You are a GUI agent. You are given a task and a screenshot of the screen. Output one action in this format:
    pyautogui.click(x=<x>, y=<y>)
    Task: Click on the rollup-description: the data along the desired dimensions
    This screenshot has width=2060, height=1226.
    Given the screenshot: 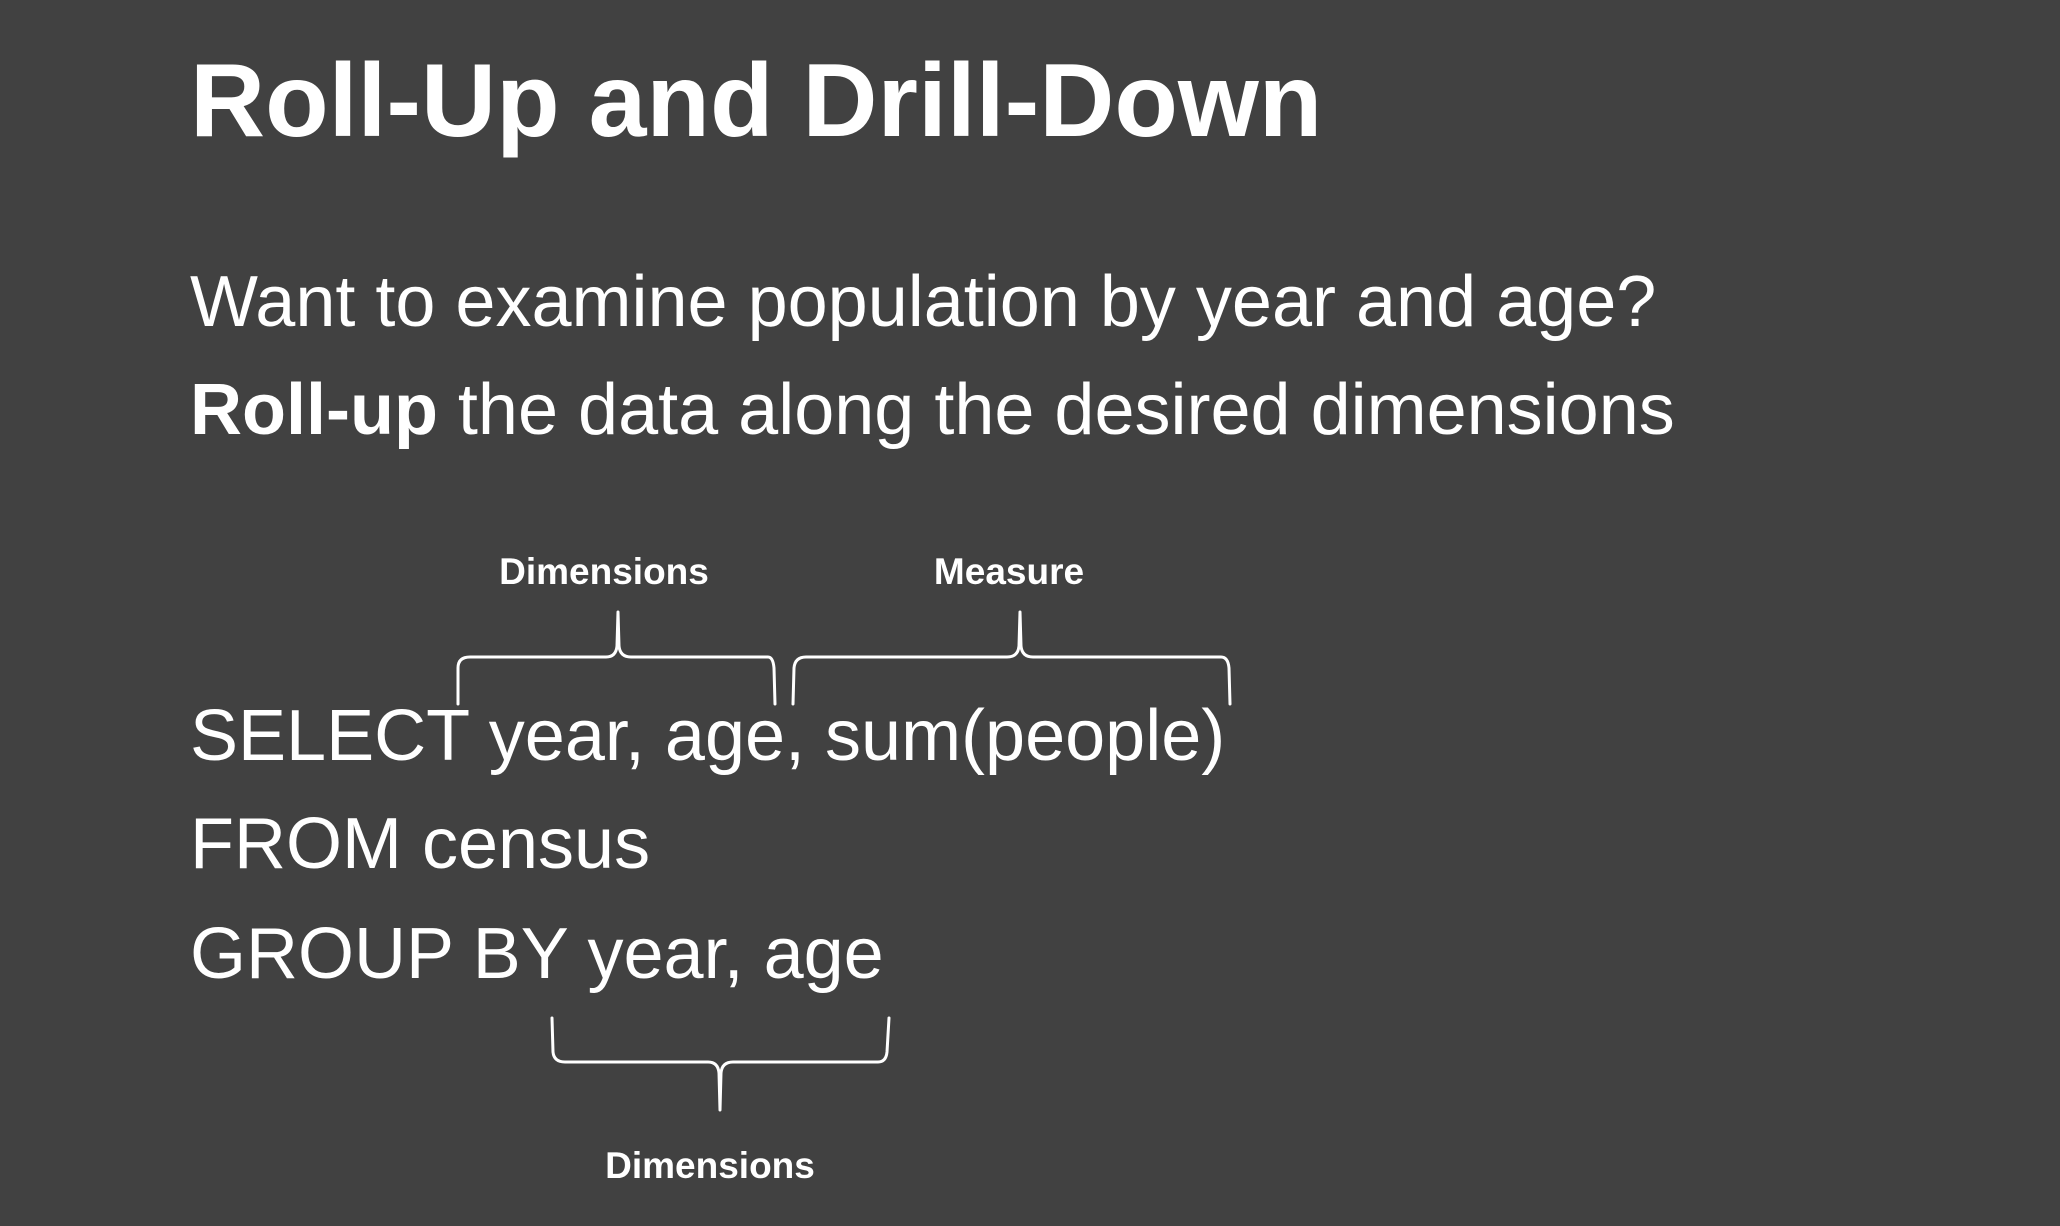 What is the action you would take?
    pyautogui.click(x=1056, y=410)
    